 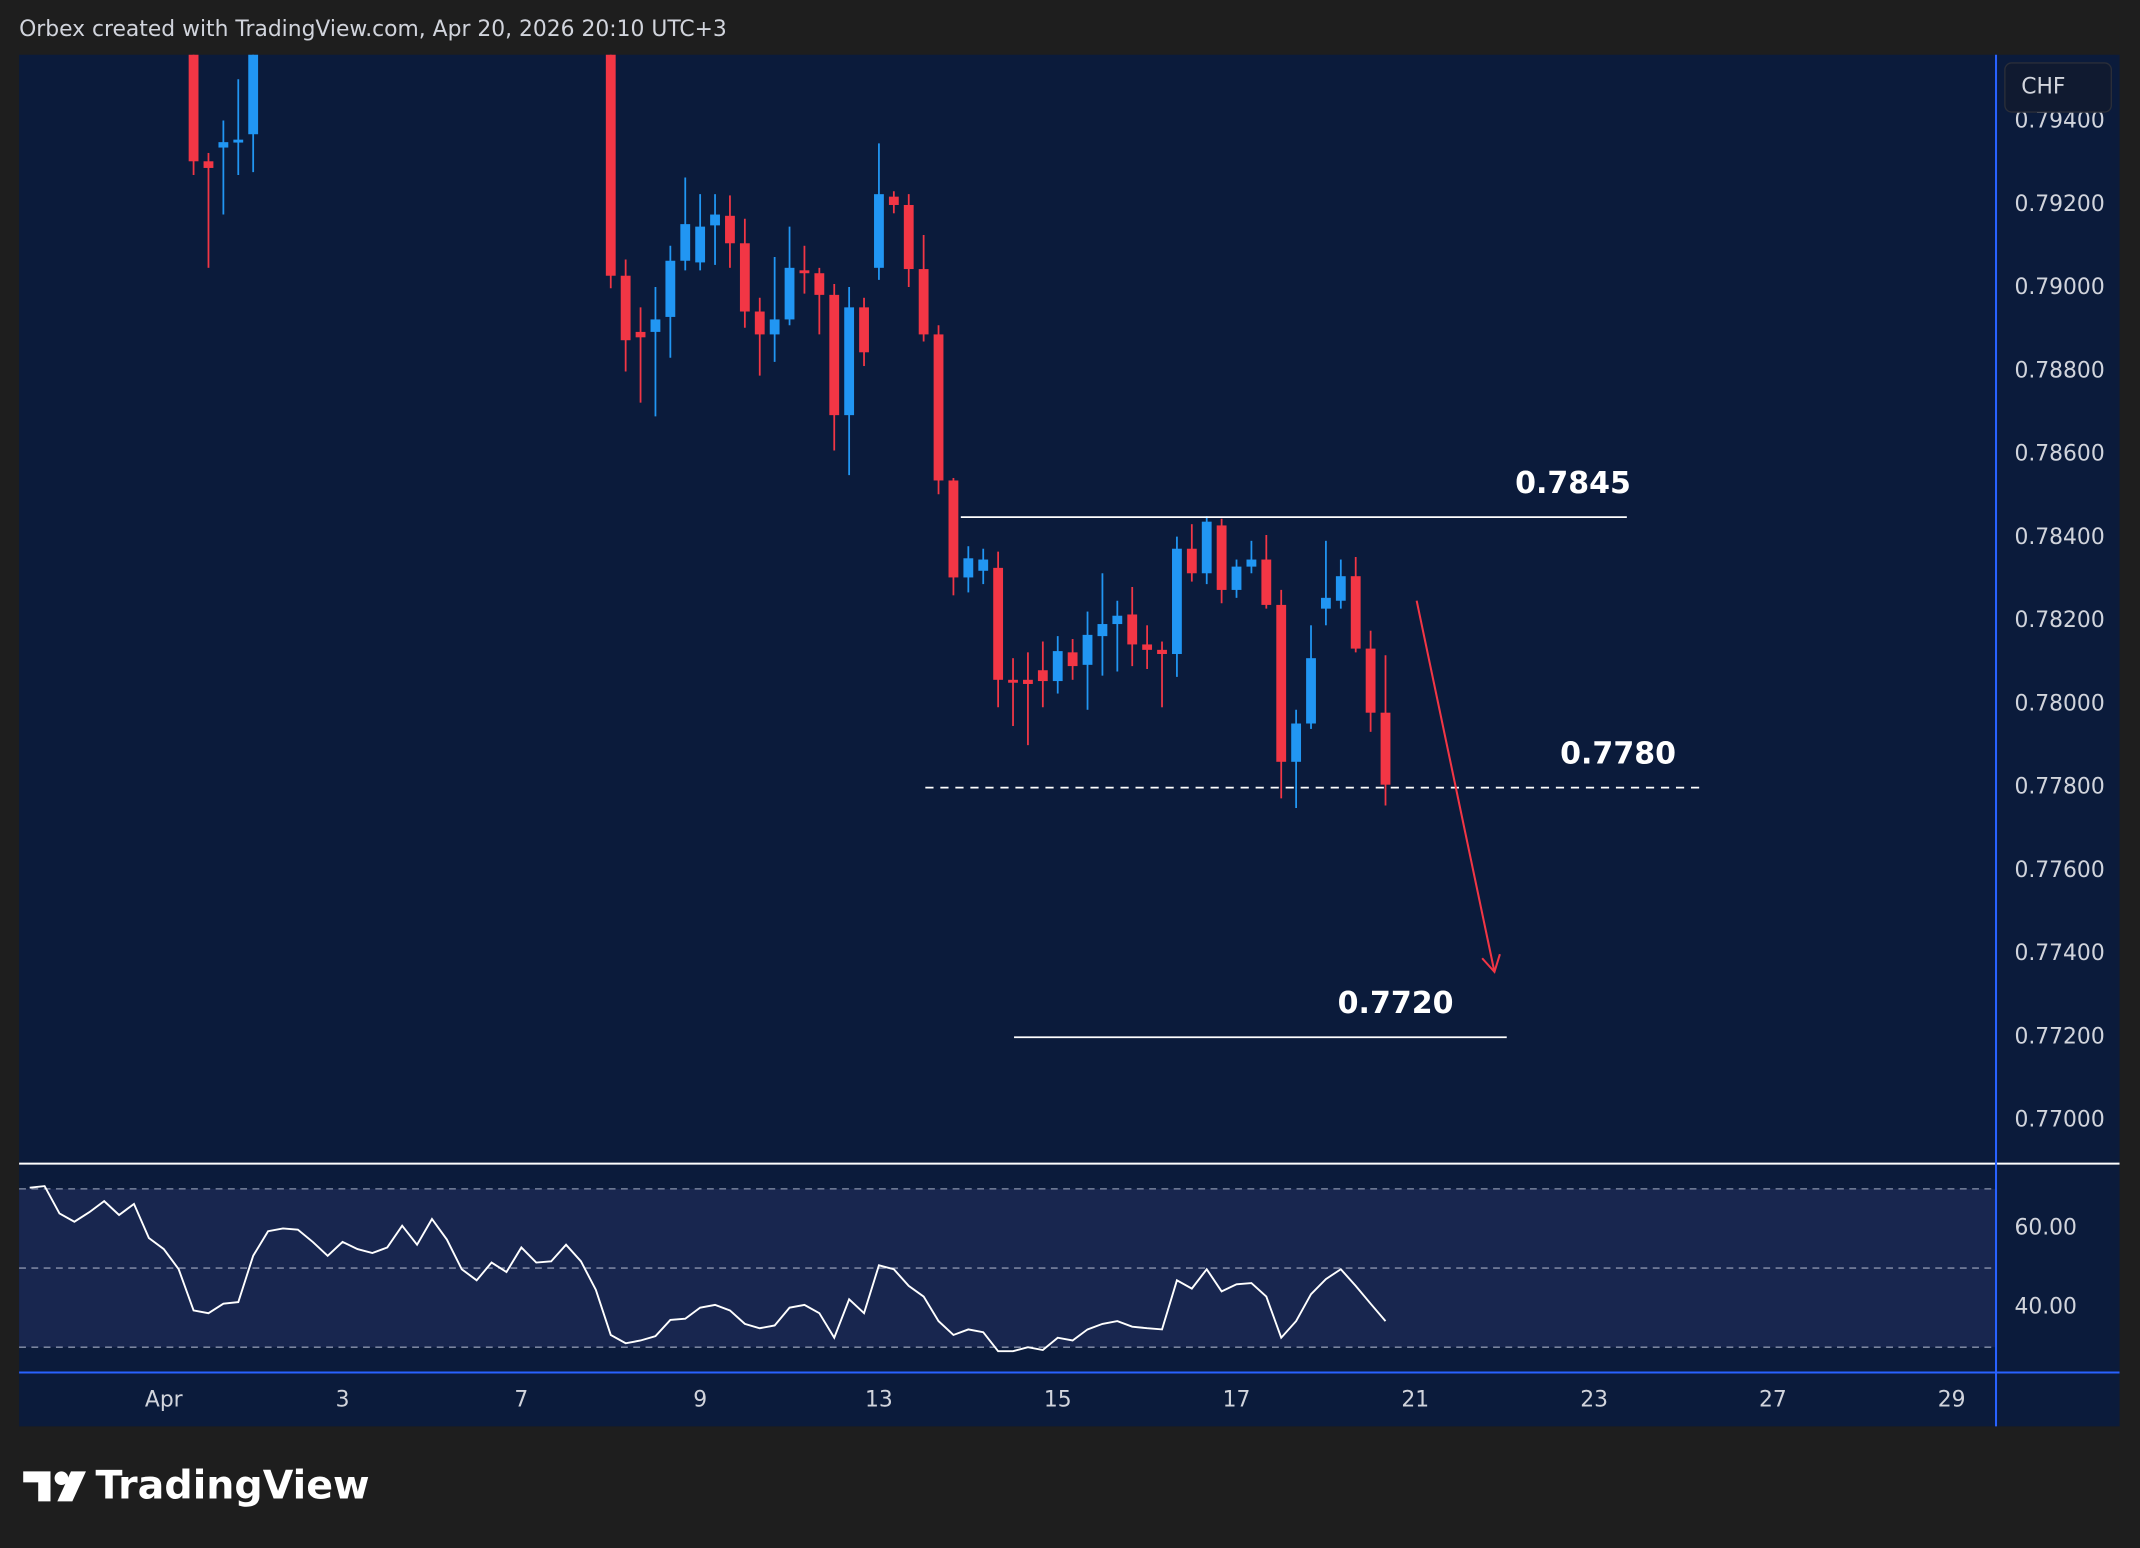 I want to click on x-tick-label: 7, so click(x=521, y=1399).